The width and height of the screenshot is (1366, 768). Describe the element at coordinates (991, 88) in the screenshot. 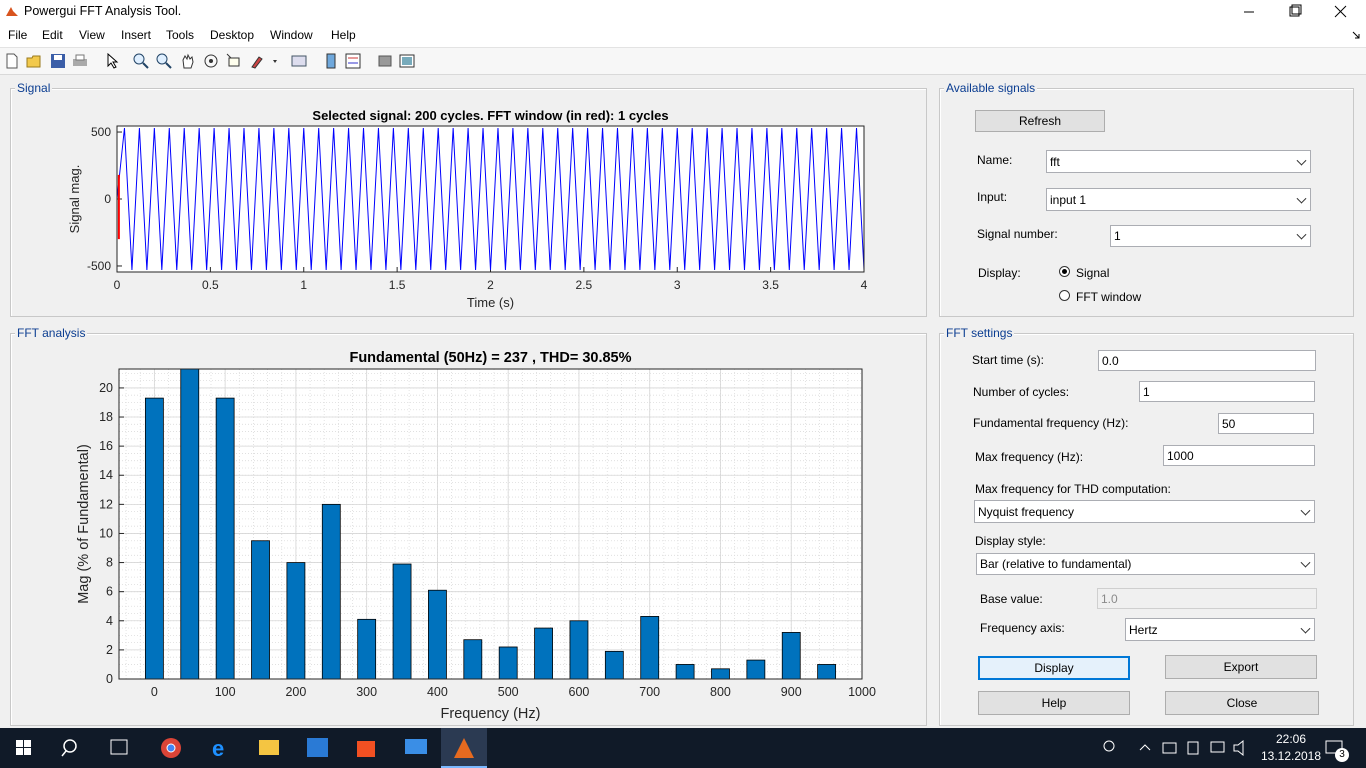

I see `panel-title: Available signals` at that location.